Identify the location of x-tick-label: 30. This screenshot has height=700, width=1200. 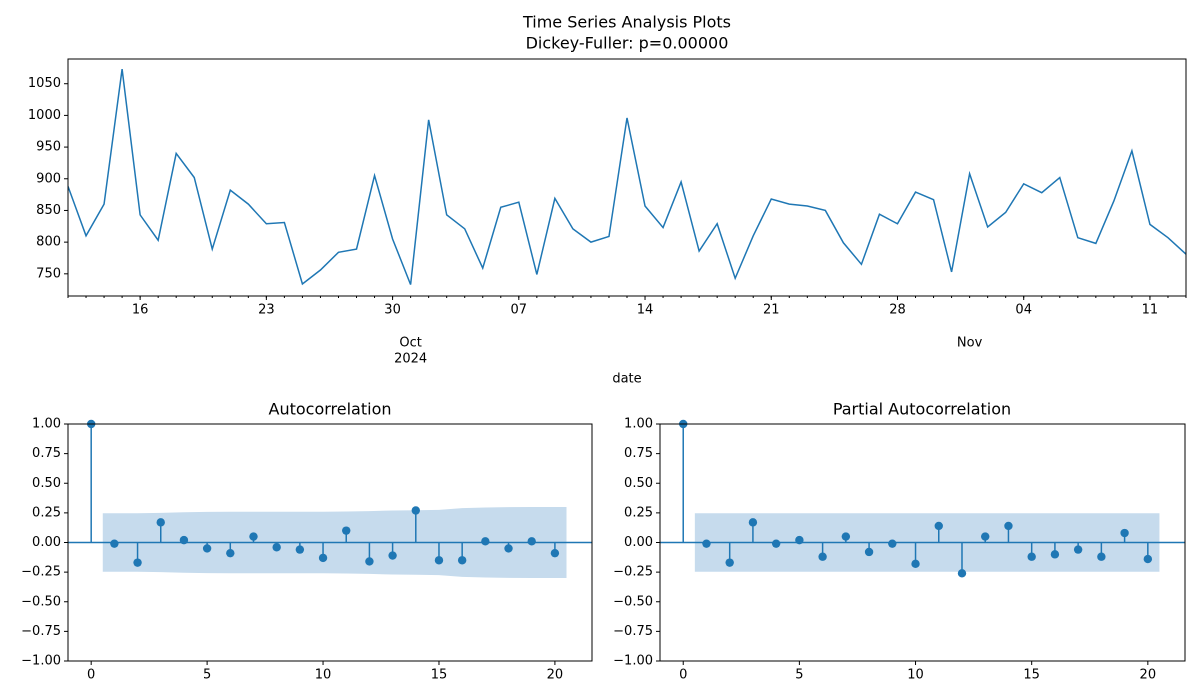
(392, 310).